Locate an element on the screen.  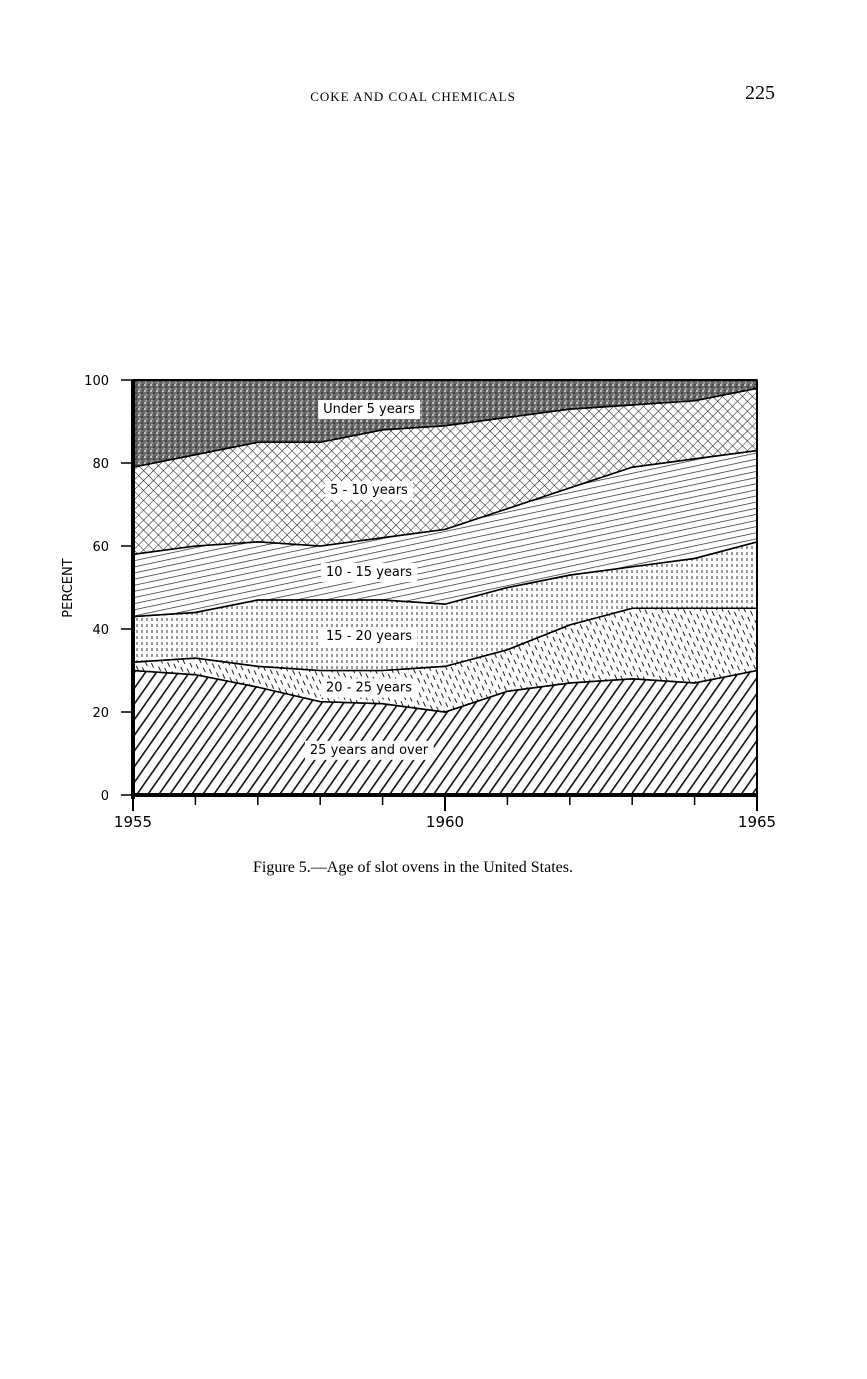
y-axis-label: PERCENT is located at coordinates (68, 587).